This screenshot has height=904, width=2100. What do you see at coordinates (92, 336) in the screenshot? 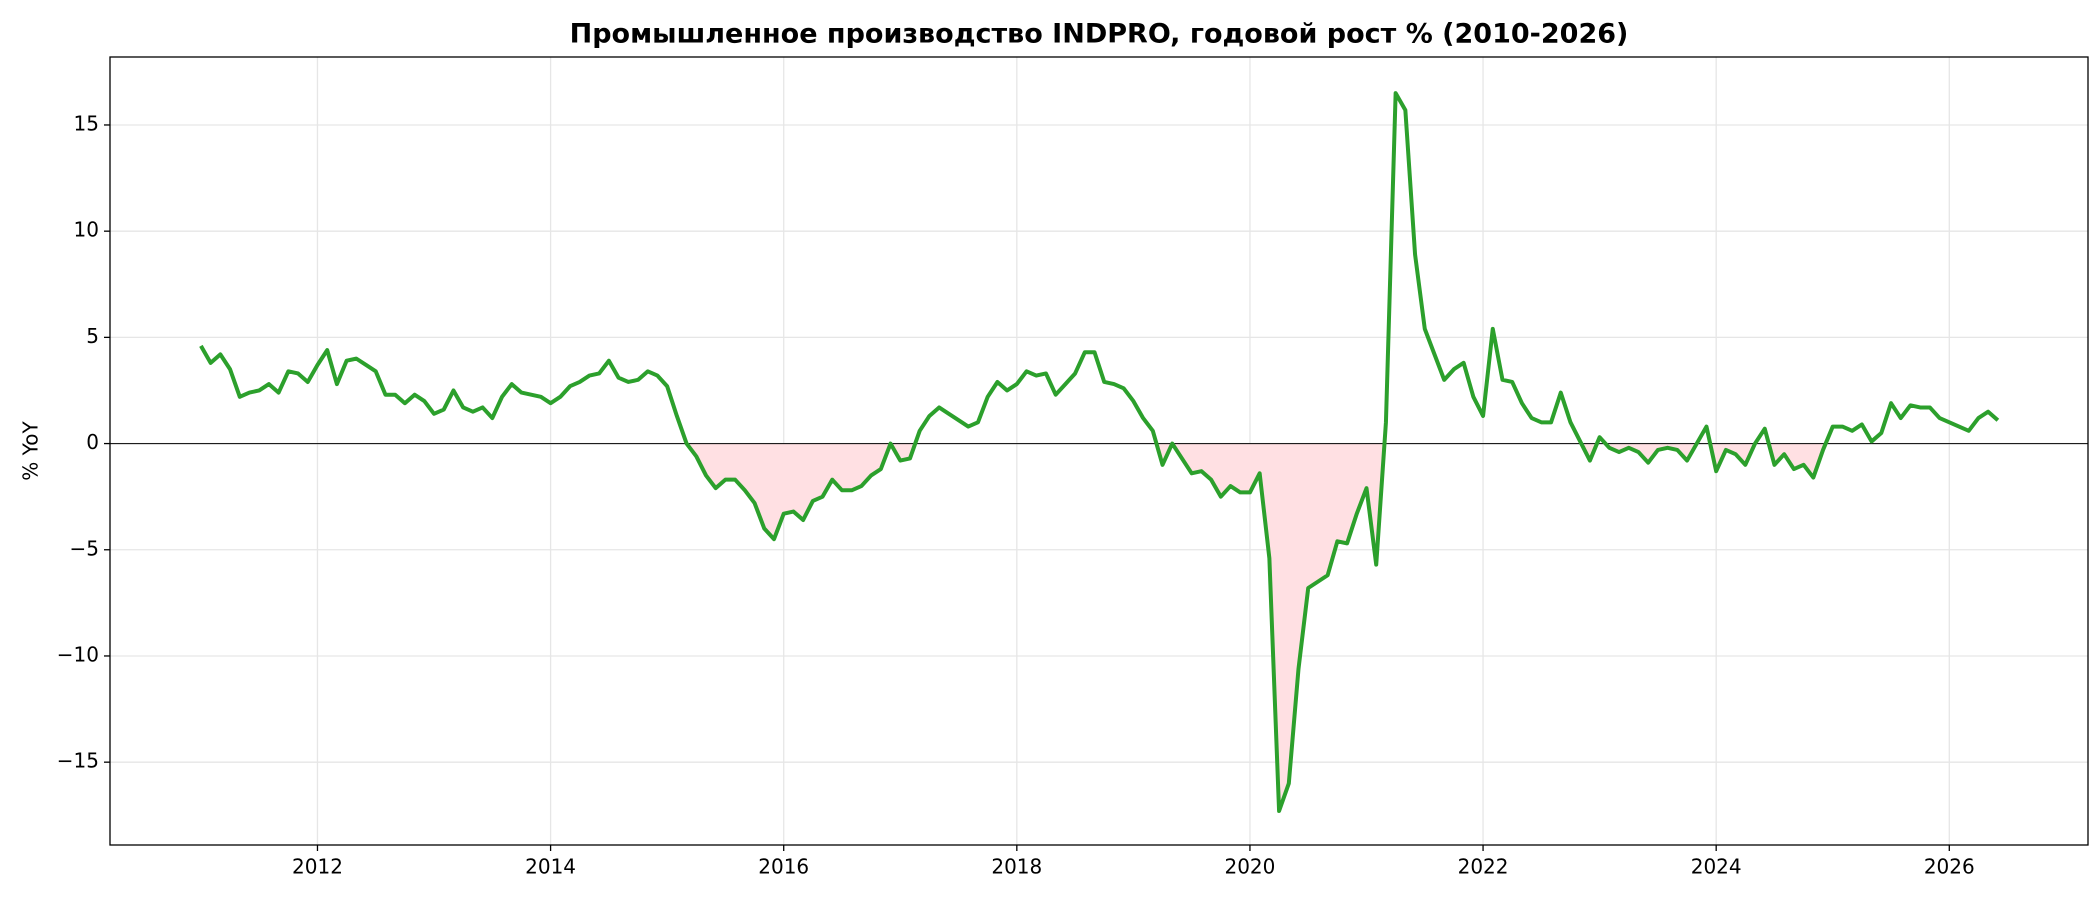
I see `y-tick-label: 5` at bounding box center [92, 336].